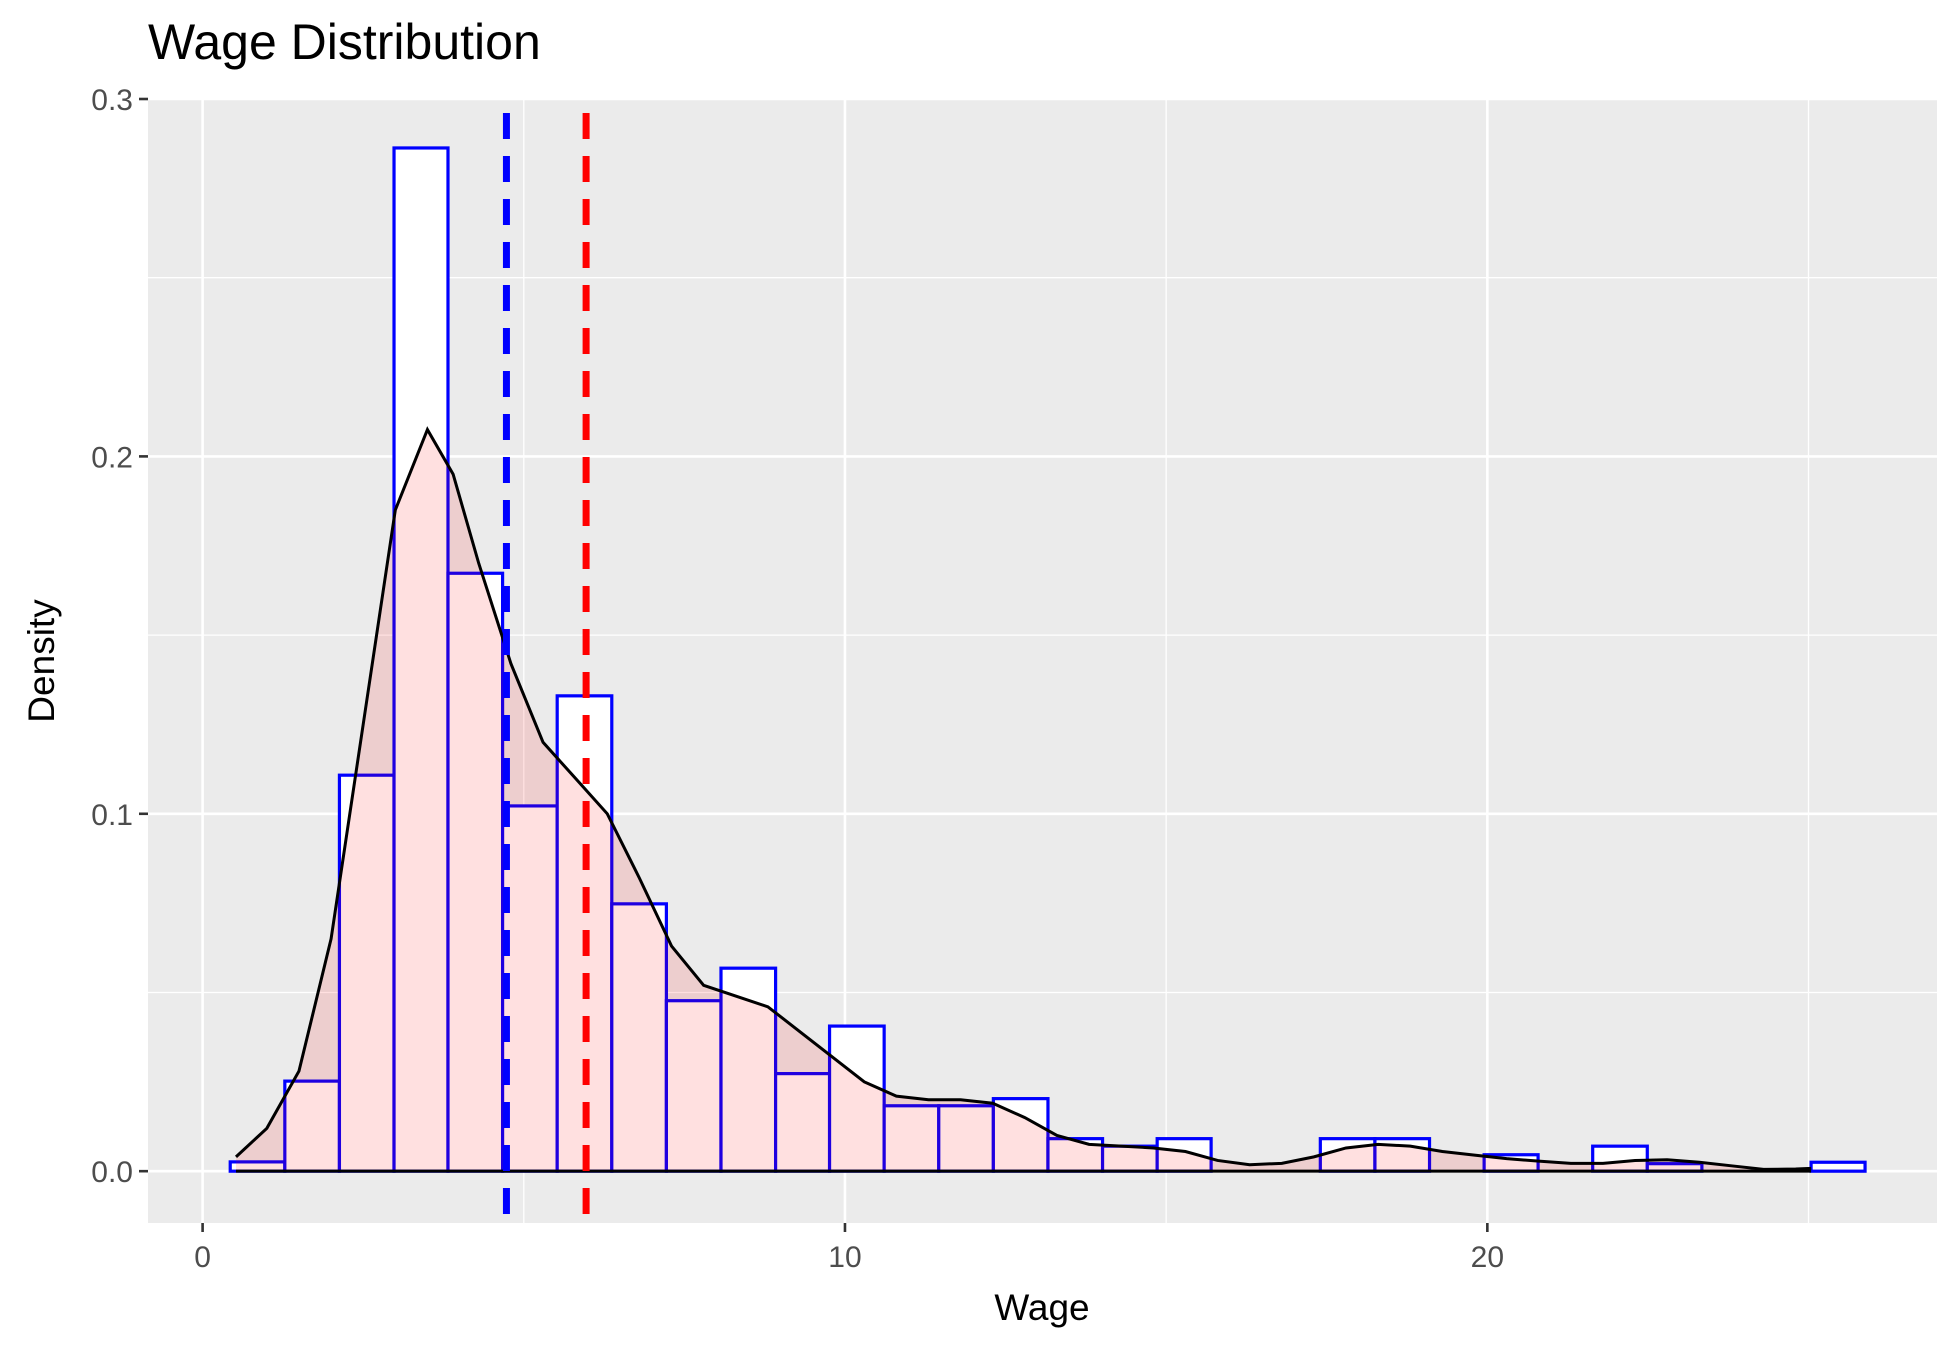  Describe the element at coordinates (41, 661) in the screenshot. I see `y-axis-title: Density` at that location.